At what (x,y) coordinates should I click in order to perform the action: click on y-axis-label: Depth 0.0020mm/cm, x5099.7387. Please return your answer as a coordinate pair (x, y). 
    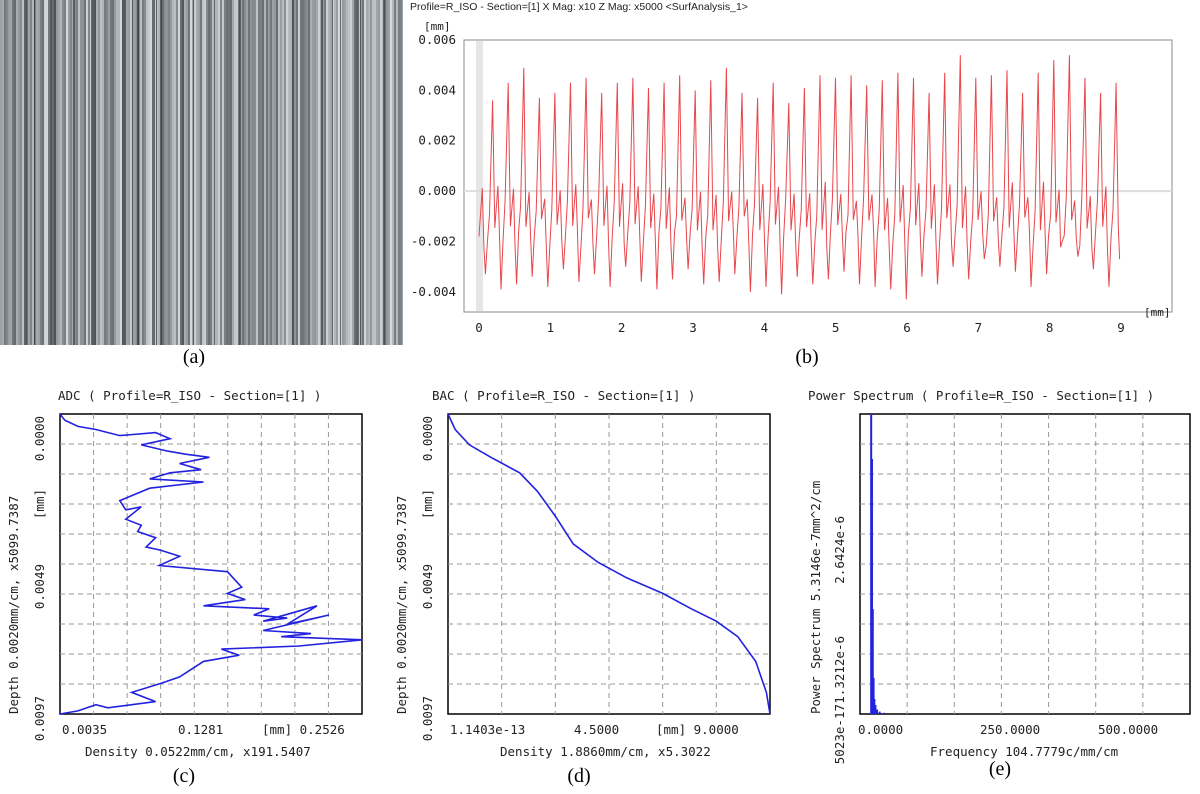
    Looking at the image, I should click on (13, 605).